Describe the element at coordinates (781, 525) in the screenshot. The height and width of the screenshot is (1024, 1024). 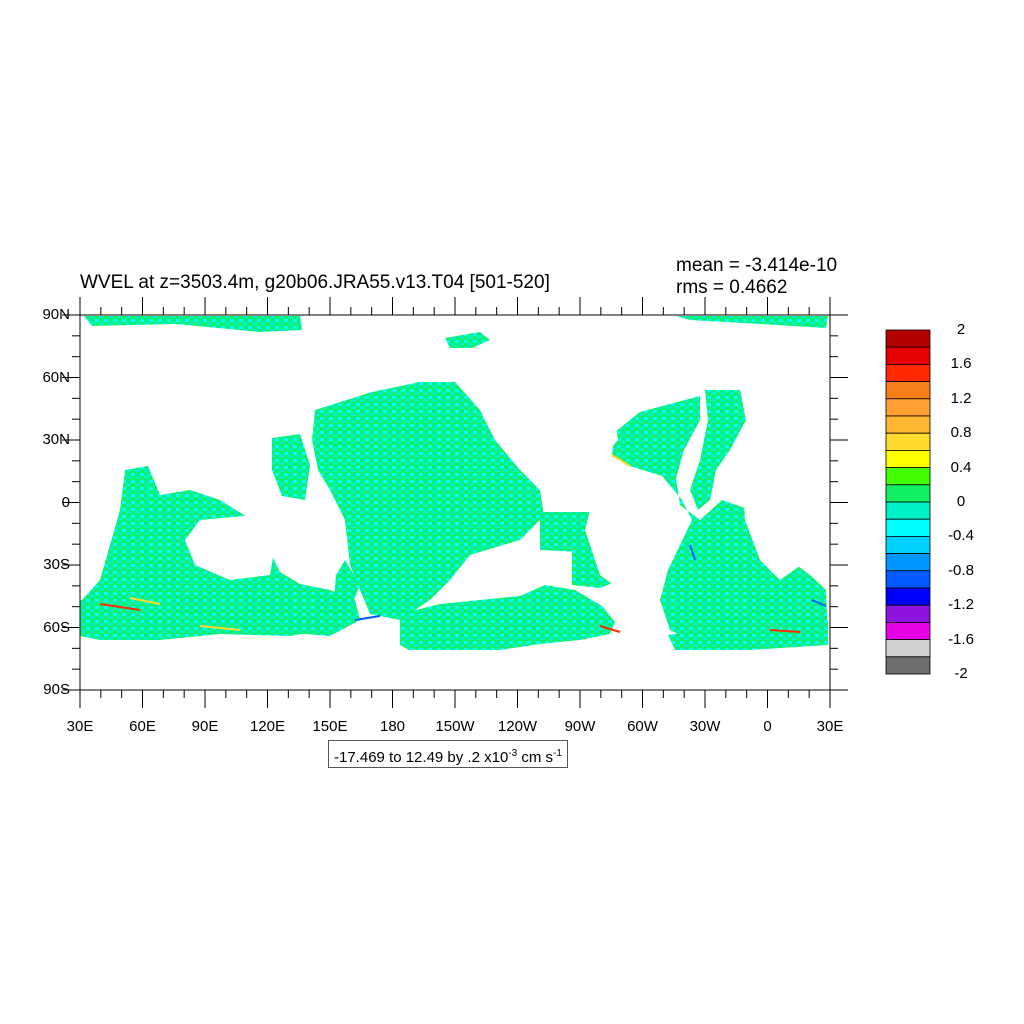
I see `africa-land` at that location.